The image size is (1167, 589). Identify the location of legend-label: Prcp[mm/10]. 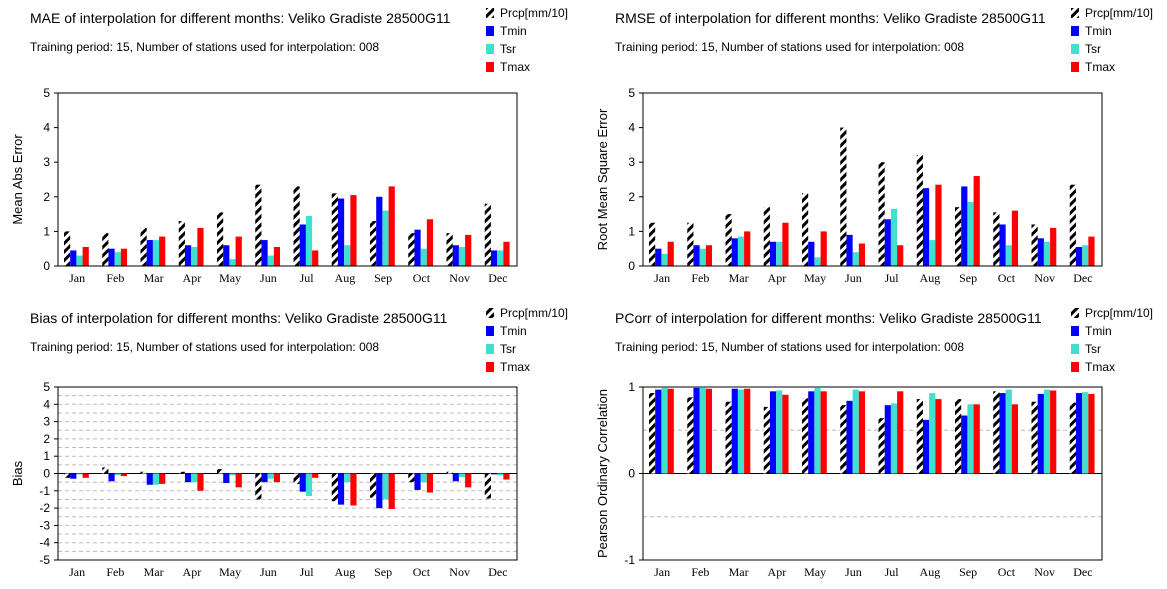
(1119, 13).